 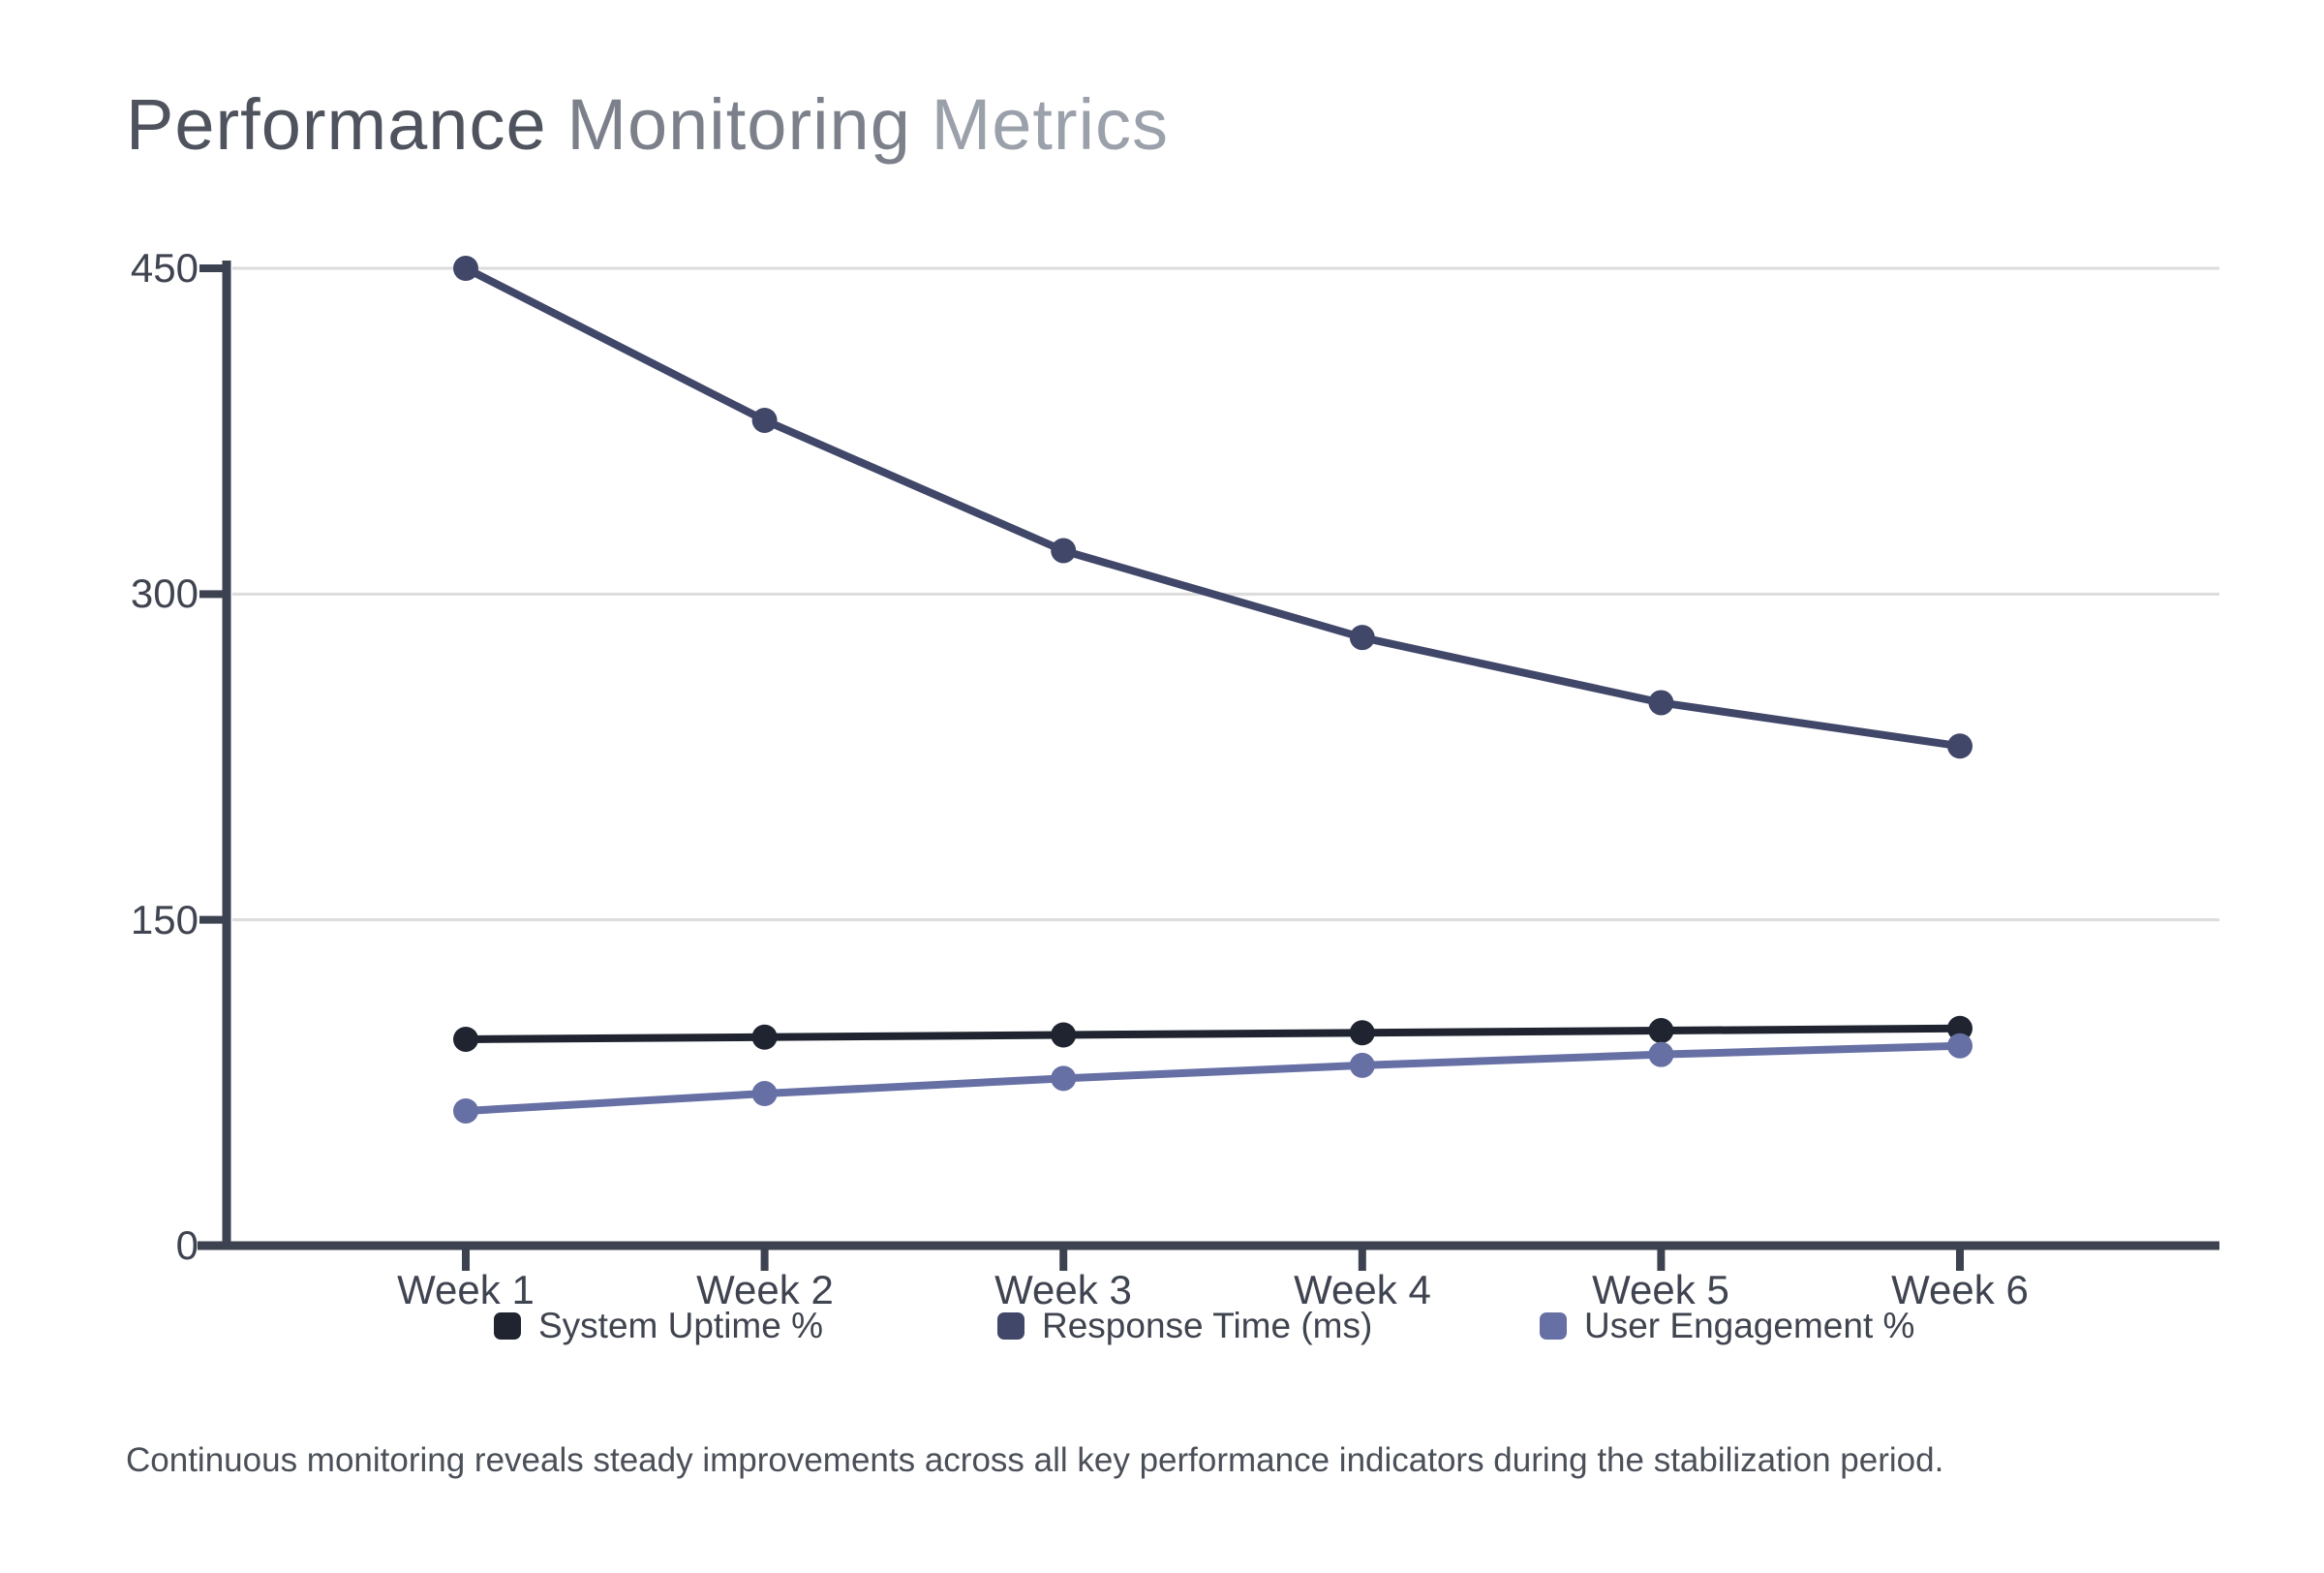 I want to click on legend-label: System Uptime %, so click(x=681, y=1325).